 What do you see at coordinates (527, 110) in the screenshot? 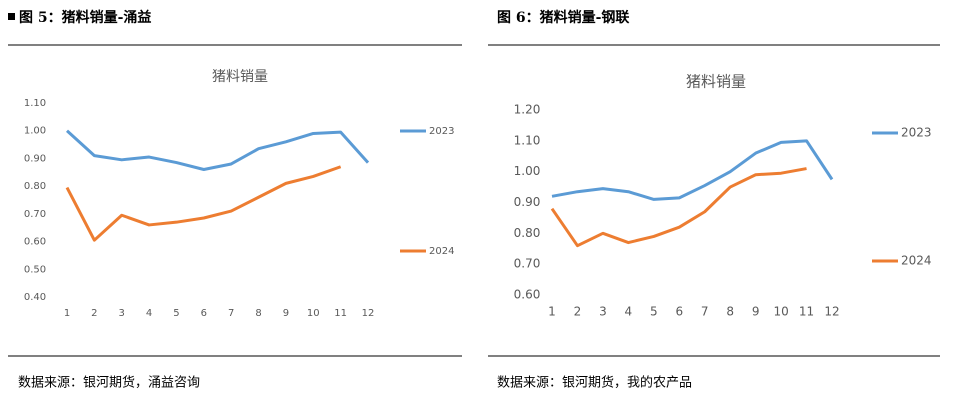
I see `y-tick-label: 1.20` at bounding box center [527, 110].